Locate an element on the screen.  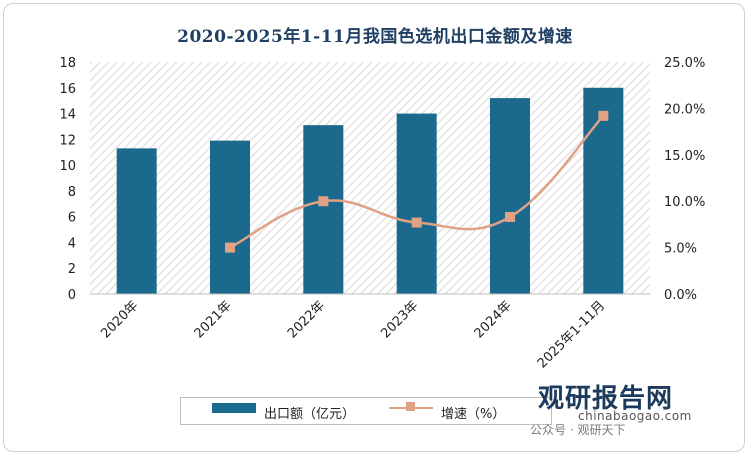
x-tick-label: 2023年 is located at coordinates (399, 319).